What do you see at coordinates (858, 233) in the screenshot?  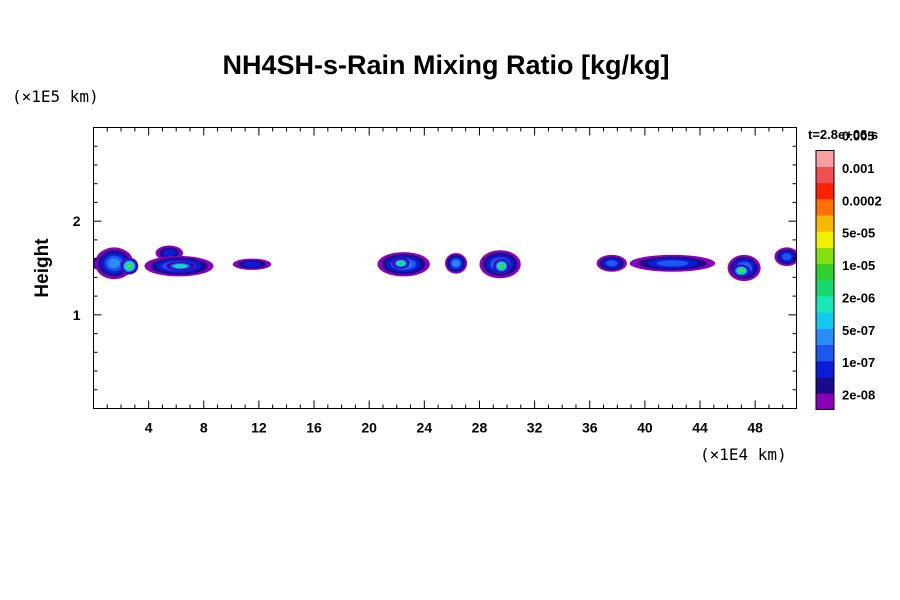 I see `colorbar-label: 5e-05` at bounding box center [858, 233].